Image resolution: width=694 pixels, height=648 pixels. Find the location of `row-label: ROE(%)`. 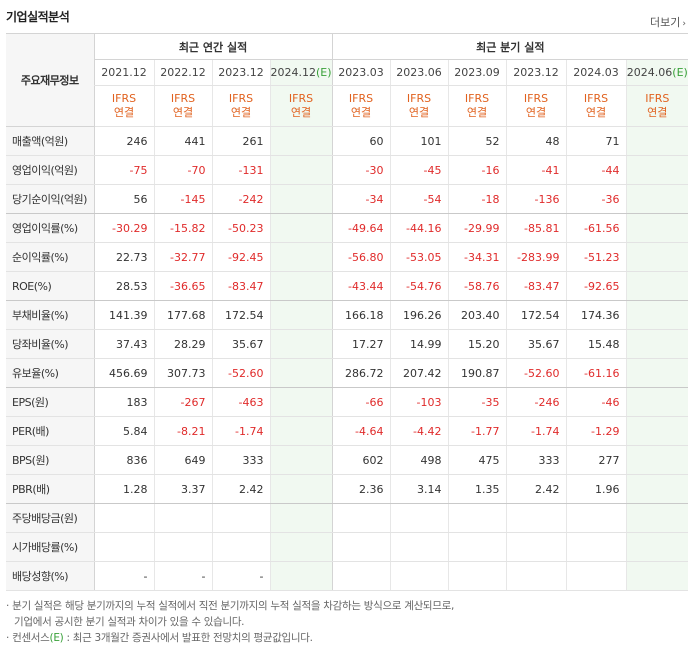

row-label: ROE(%) is located at coordinates (50, 286).